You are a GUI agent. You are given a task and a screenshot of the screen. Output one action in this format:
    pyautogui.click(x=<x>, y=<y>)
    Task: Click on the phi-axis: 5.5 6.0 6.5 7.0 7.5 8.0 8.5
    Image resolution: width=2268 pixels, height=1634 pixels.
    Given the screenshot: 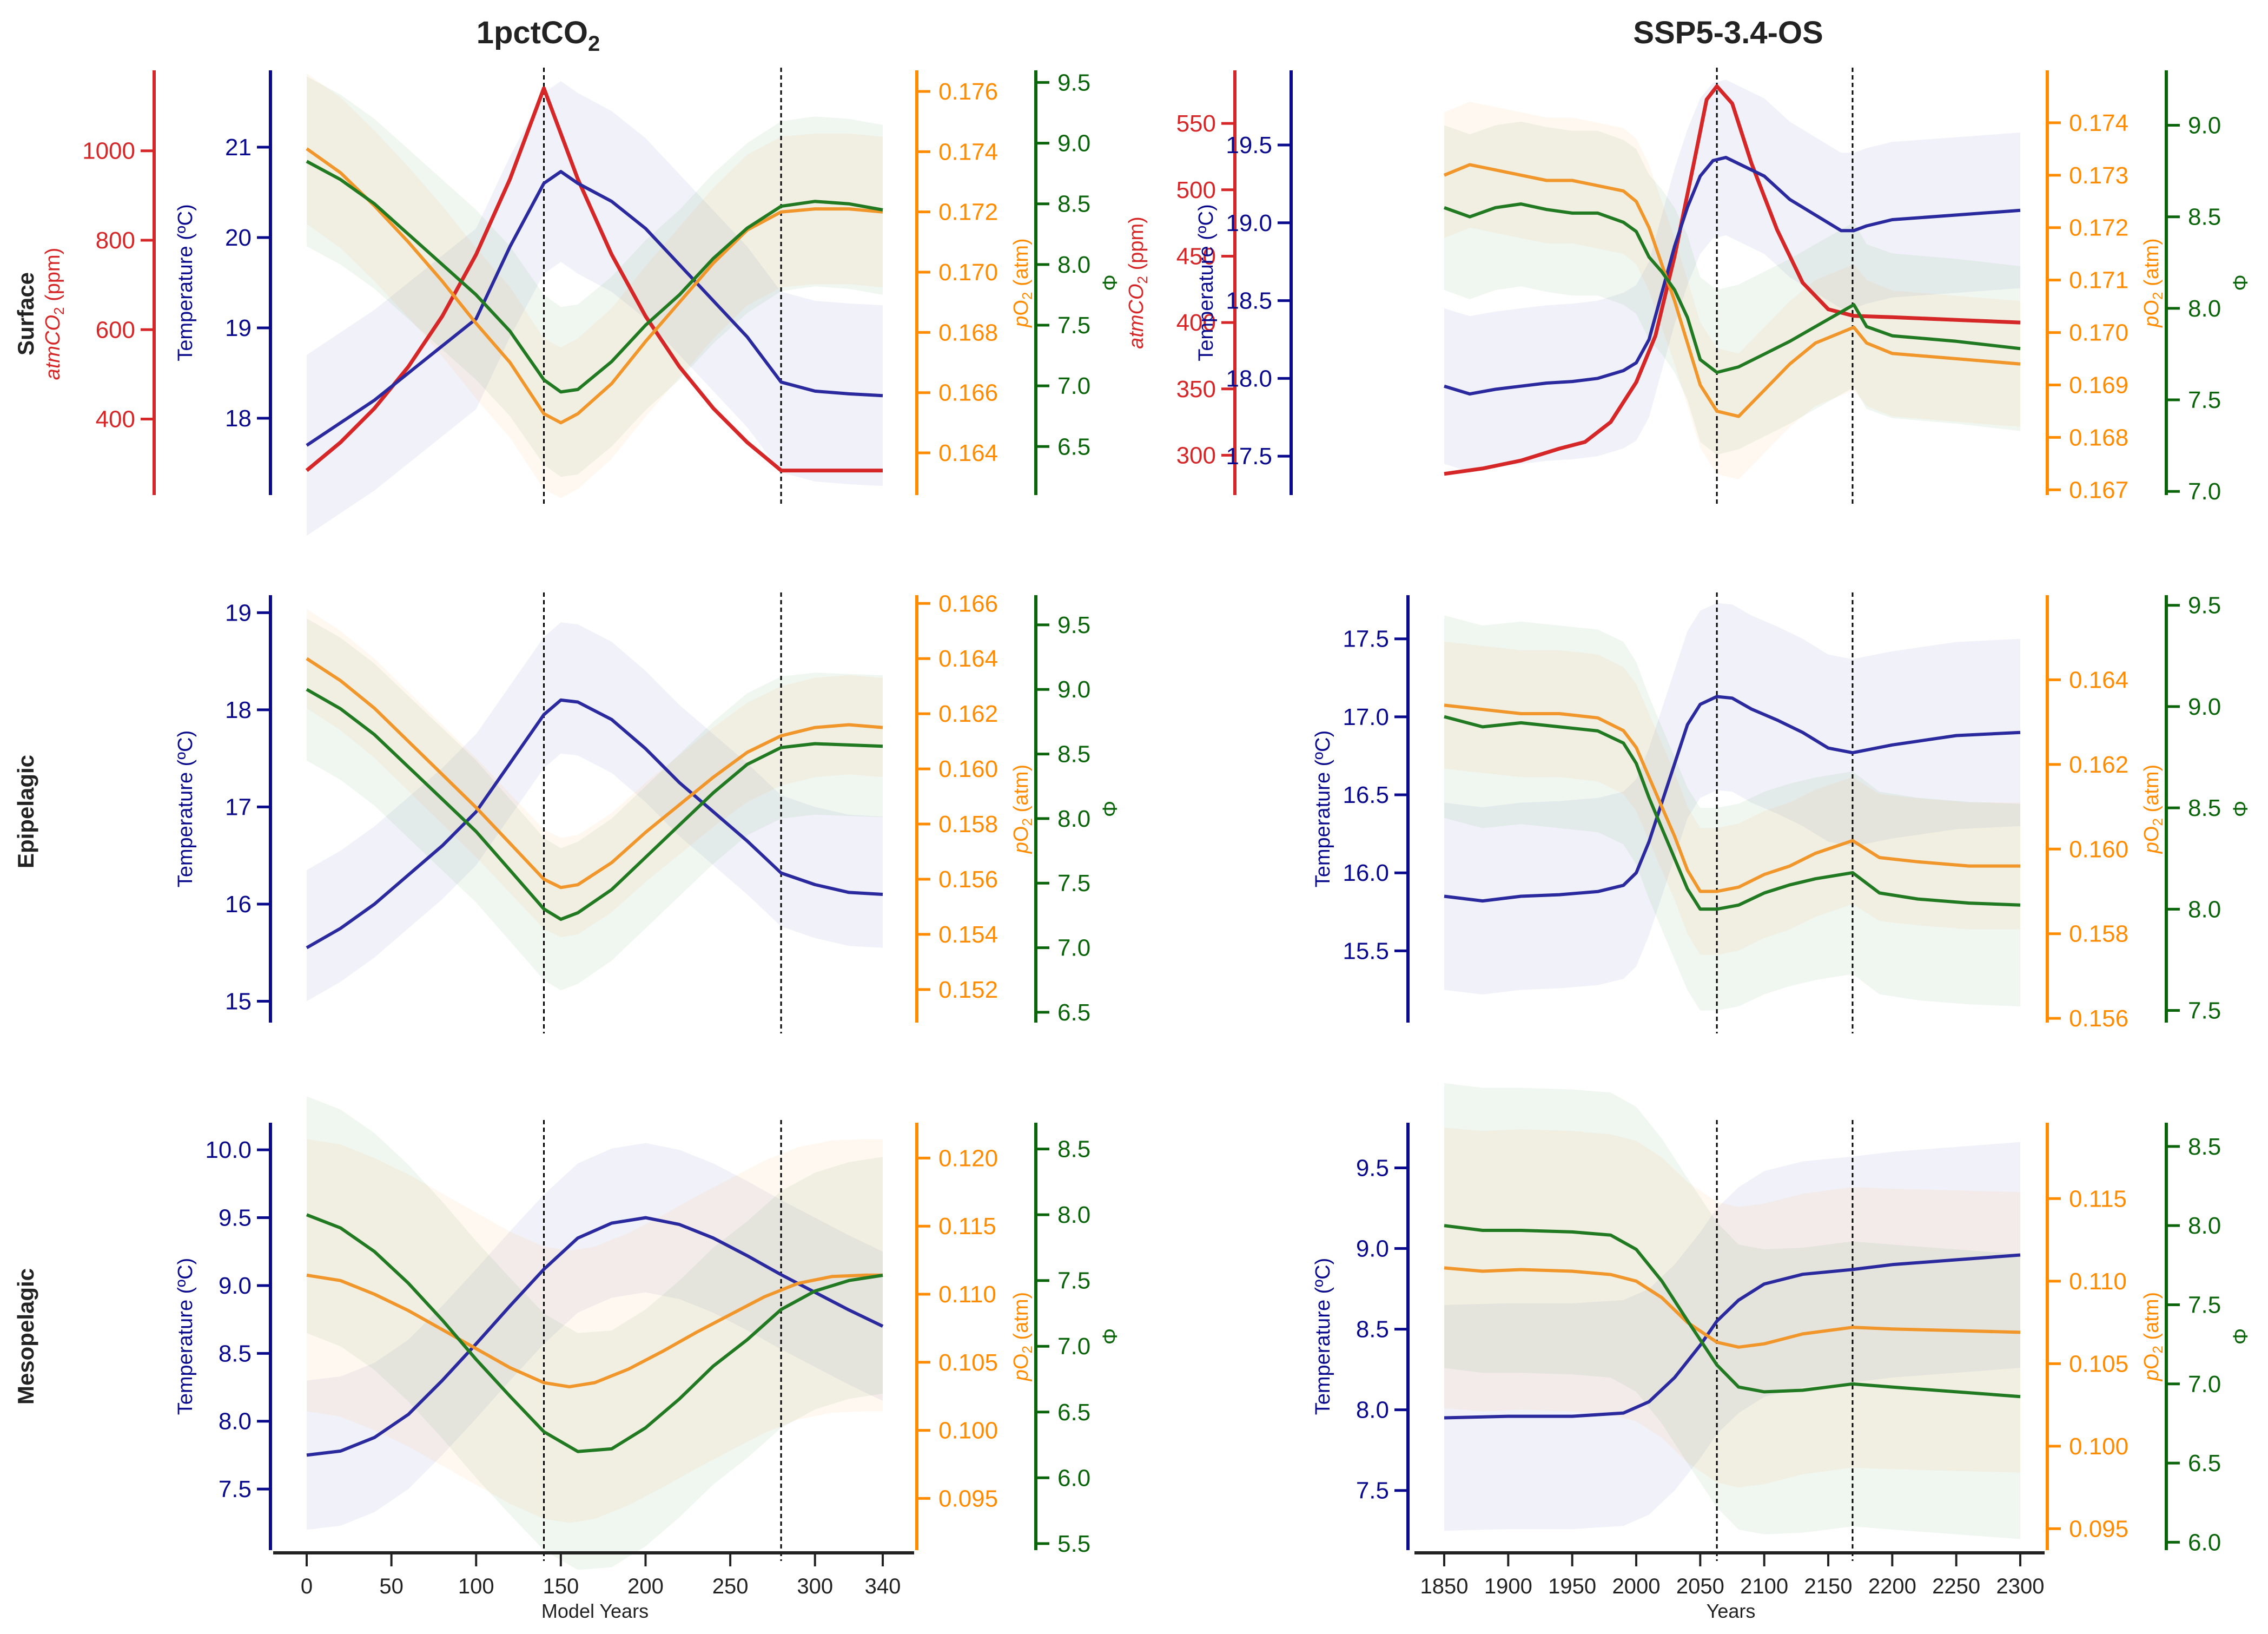 What is the action you would take?
    pyautogui.click(x=1062, y=1340)
    